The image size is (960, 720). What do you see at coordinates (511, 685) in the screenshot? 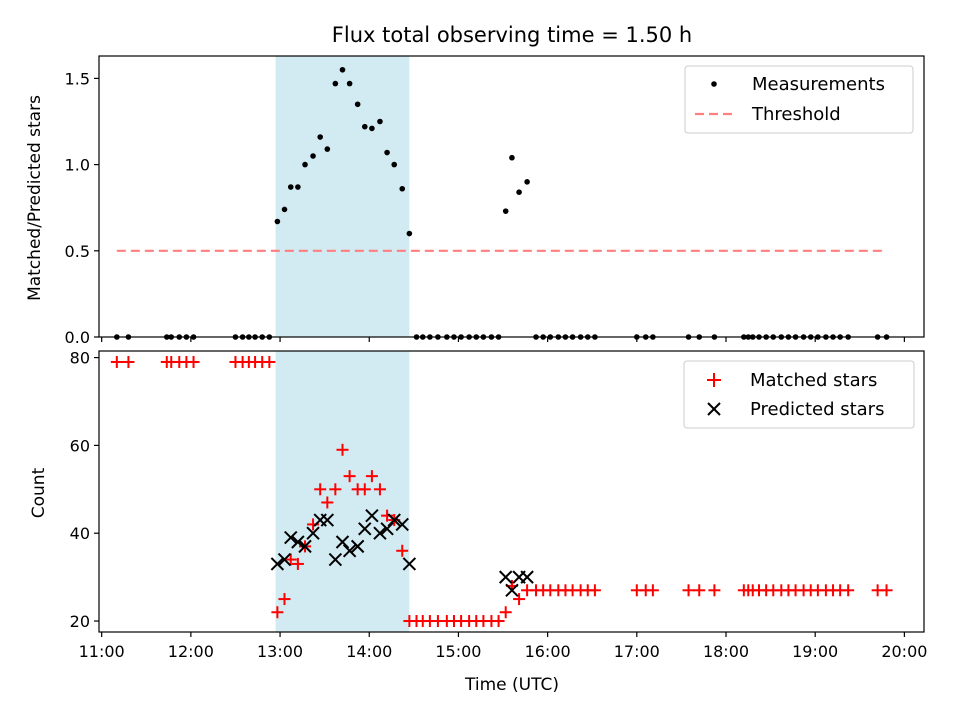
I see `bottom-panel-xlabel: Time (UTC)` at bounding box center [511, 685].